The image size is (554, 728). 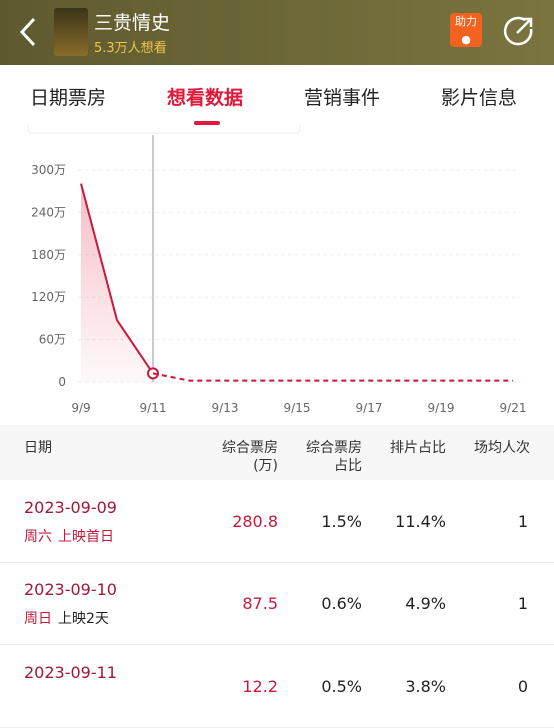 I want to click on date: 2023-09-11, so click(x=70, y=672).